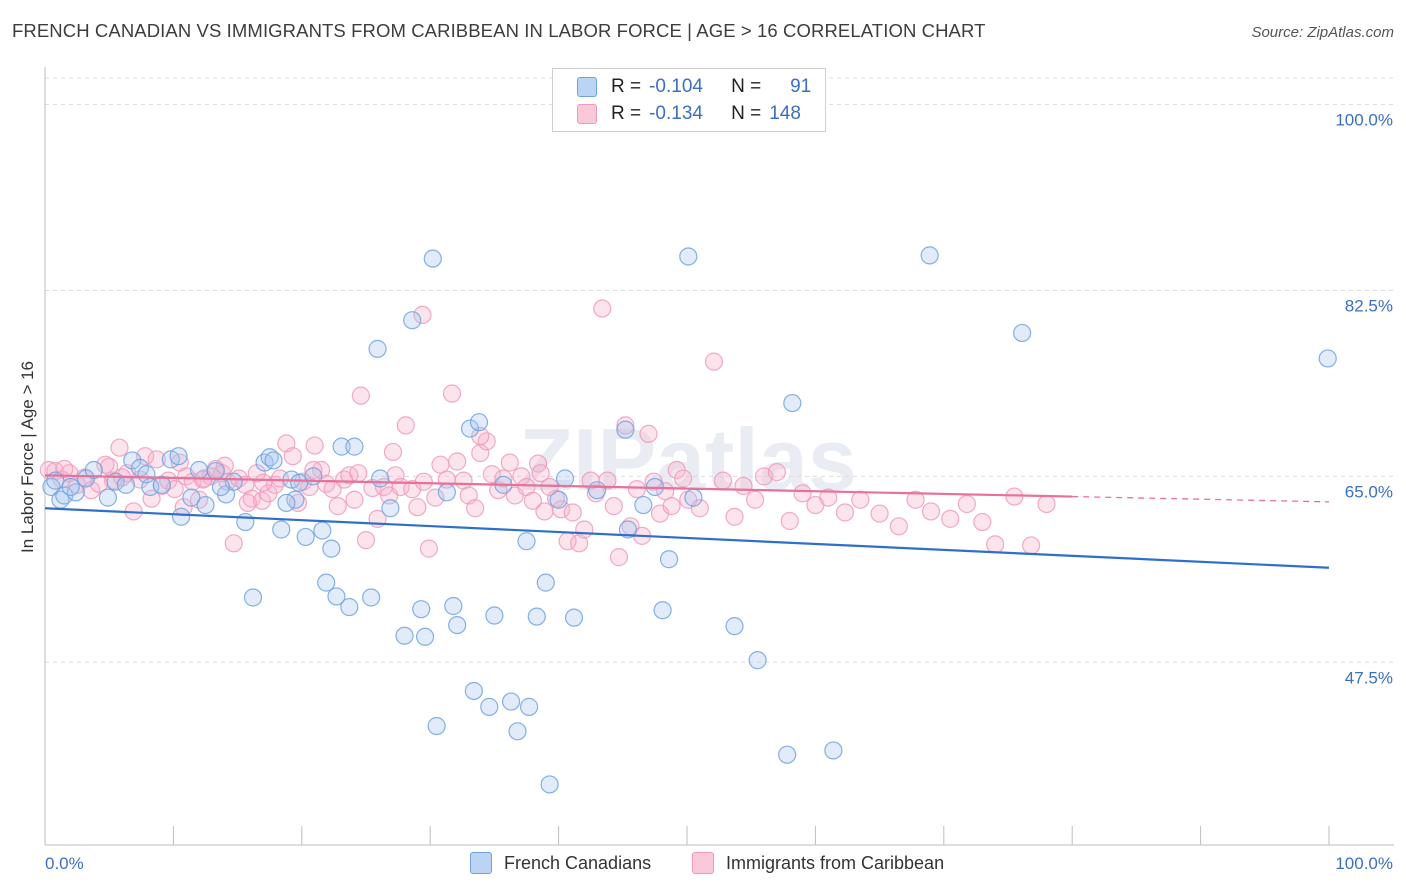 Image resolution: width=1406 pixels, height=892 pixels. I want to click on legend-n-label: N =, so click(746, 113).